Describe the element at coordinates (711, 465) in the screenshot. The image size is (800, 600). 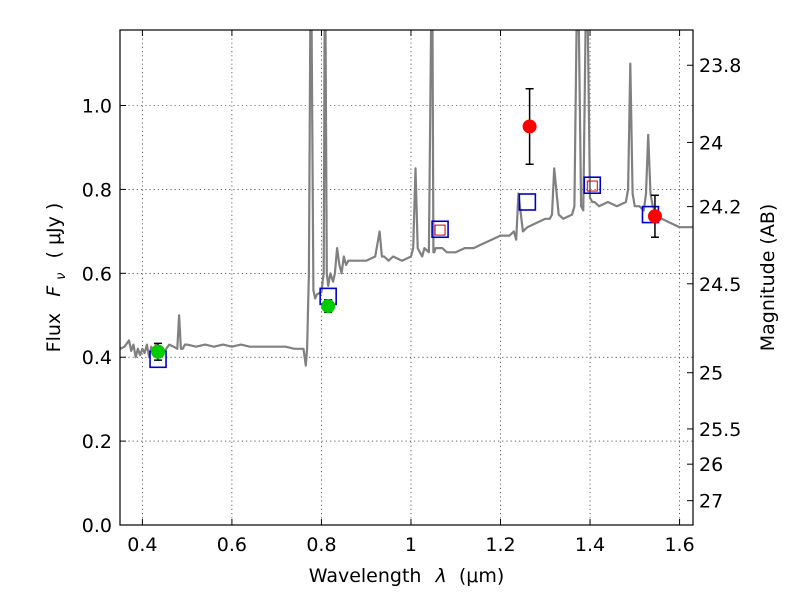
I see `y2-tick-label: 26` at that location.